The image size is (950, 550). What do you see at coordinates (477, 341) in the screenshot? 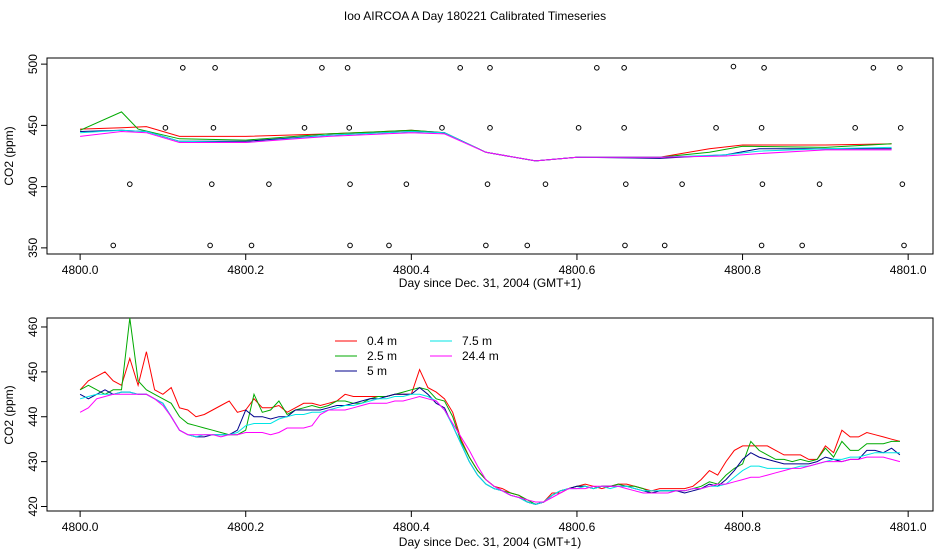
I see `legend-label: 7.5 m` at bounding box center [477, 341].